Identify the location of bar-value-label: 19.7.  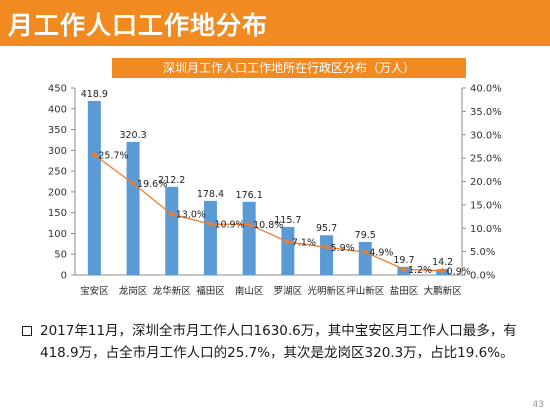
(403, 260).